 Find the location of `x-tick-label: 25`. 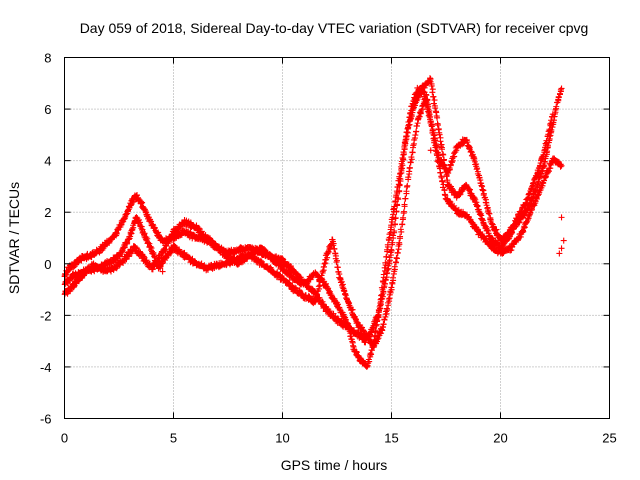

x-tick-label: 25 is located at coordinates (609, 438).